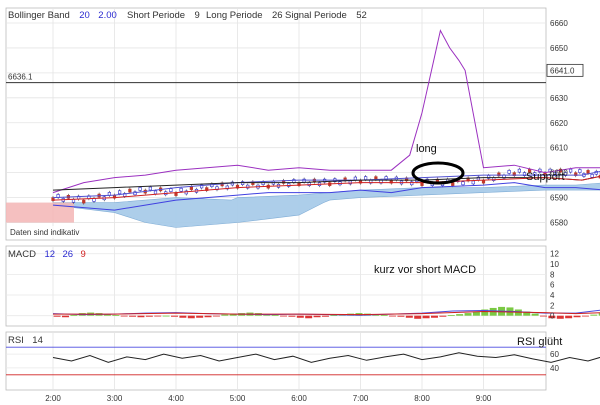 The height and width of the screenshot is (405, 600). What do you see at coordinates (552, 274) in the screenshot?
I see `macd-y-tick: 8` at bounding box center [552, 274].